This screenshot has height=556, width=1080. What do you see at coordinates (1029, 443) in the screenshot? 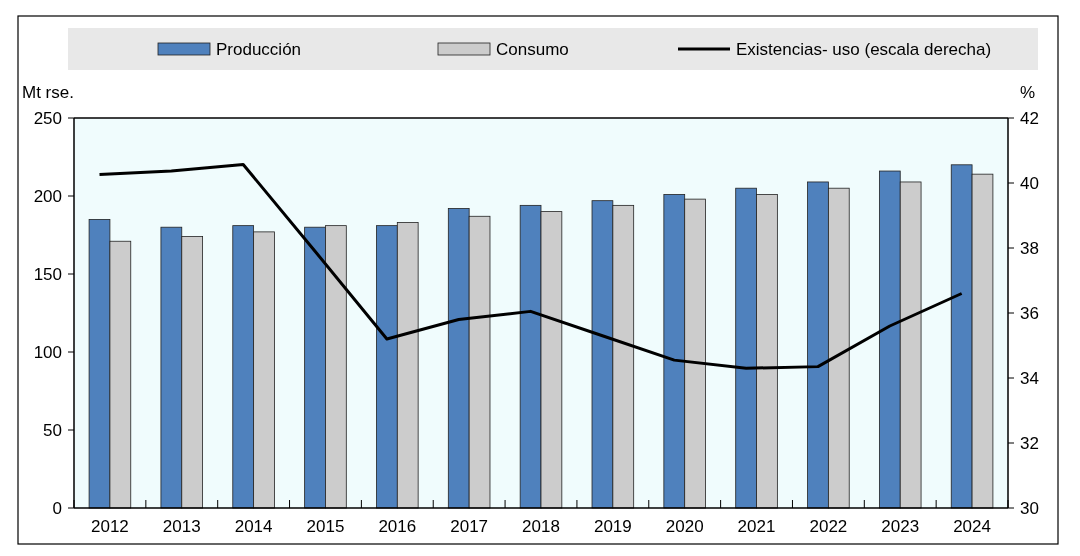
I see `y2-tick-label: 32` at bounding box center [1029, 443].